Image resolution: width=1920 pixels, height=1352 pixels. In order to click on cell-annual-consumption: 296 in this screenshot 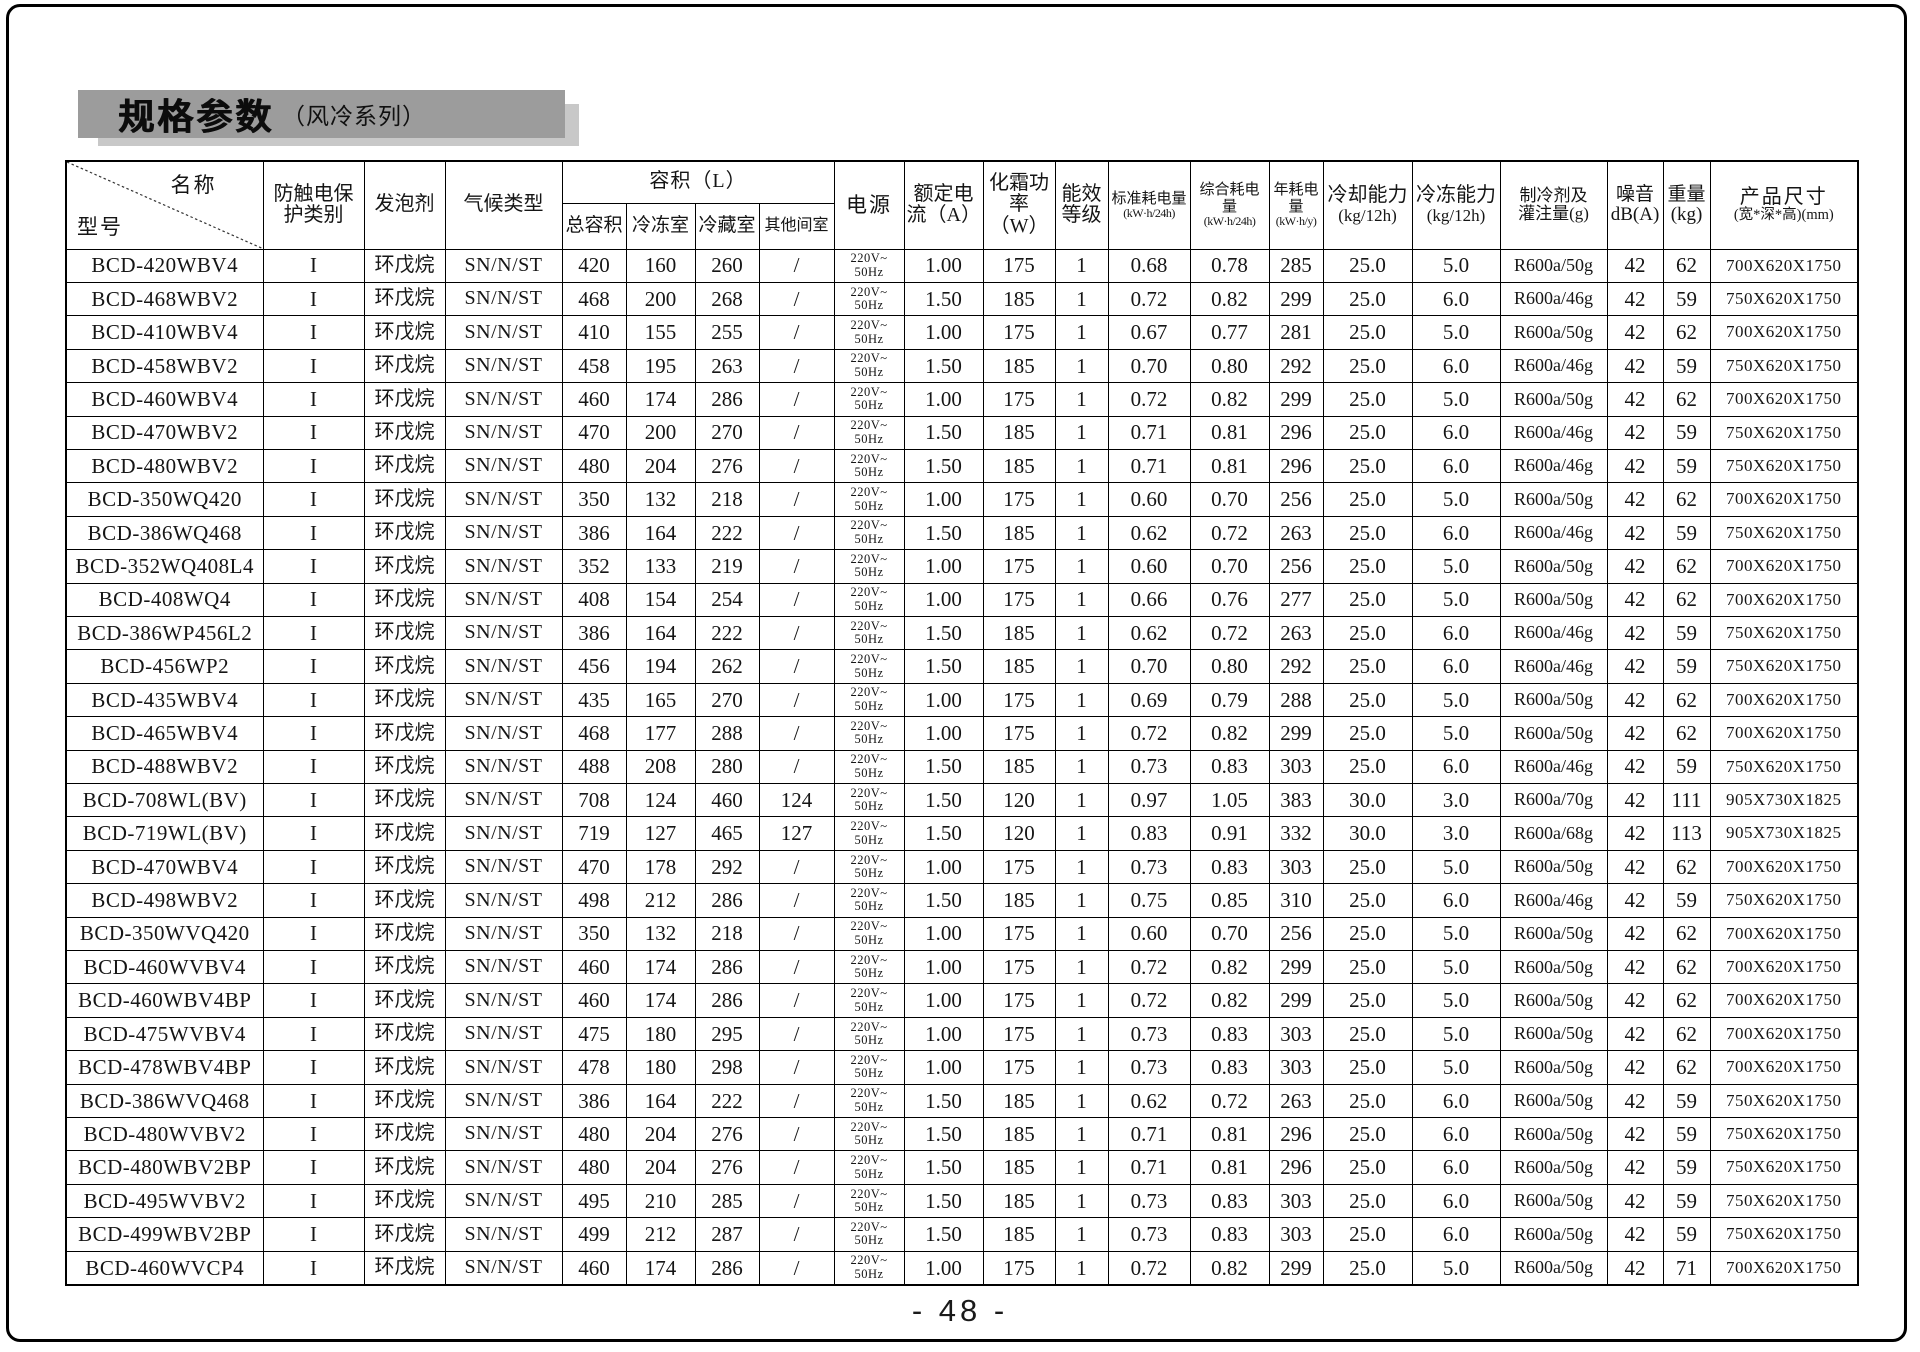, I will do `click(1296, 432)`.